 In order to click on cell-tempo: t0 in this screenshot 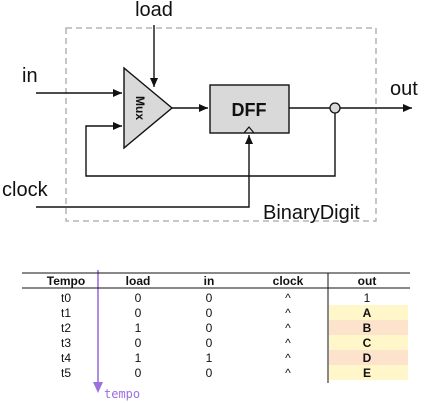, I will do `click(66, 298)`.